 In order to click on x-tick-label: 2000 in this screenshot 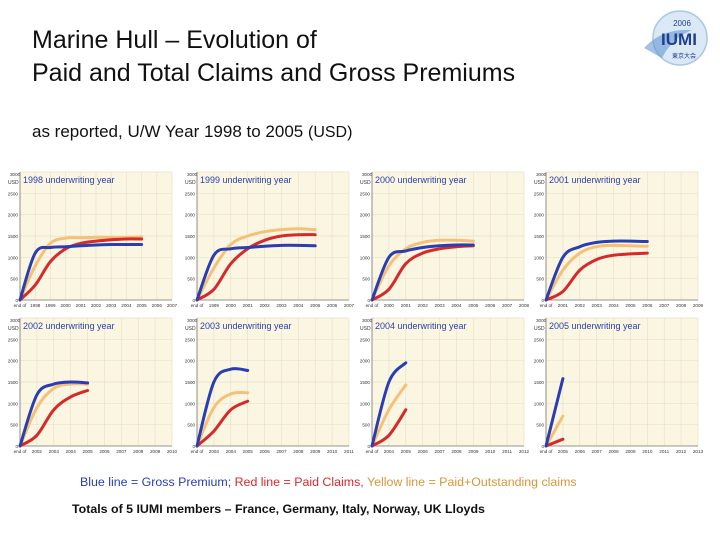, I will do `click(389, 305)`.